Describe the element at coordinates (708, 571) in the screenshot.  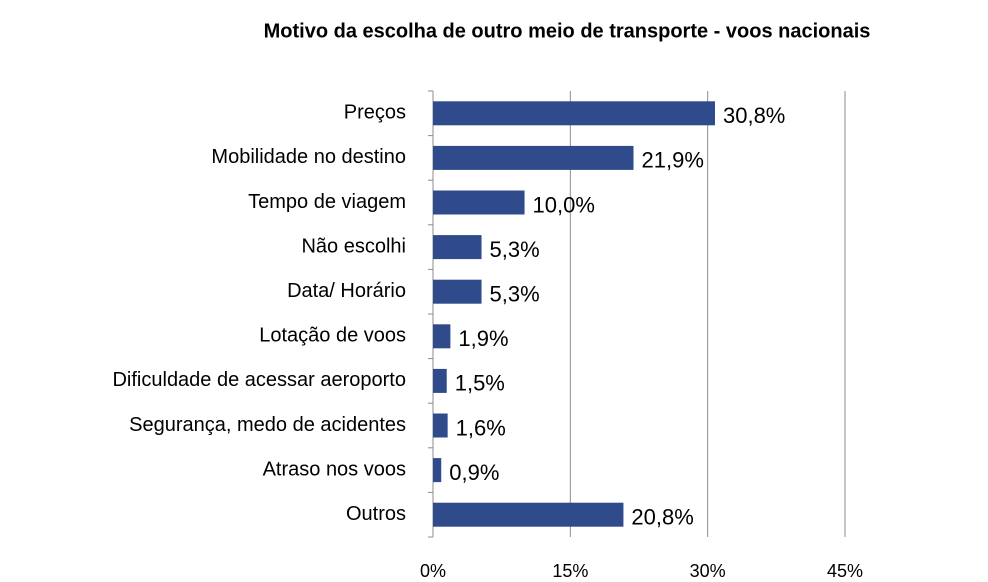
I see `x-tick-label: 30%` at that location.